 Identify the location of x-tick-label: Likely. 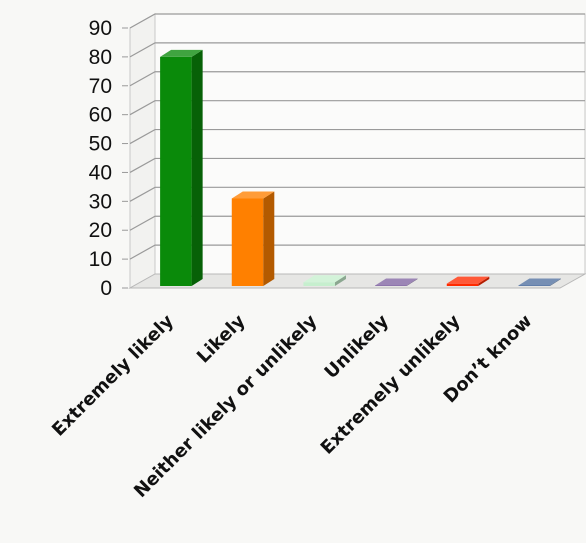
(221, 339).